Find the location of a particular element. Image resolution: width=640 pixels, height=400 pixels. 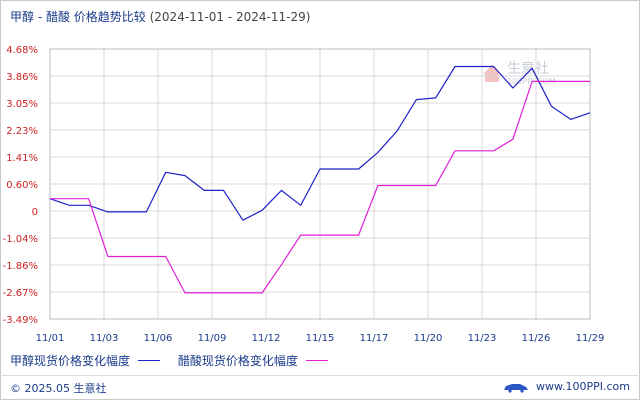

y-tick-label: 3.05% is located at coordinates (22, 104).